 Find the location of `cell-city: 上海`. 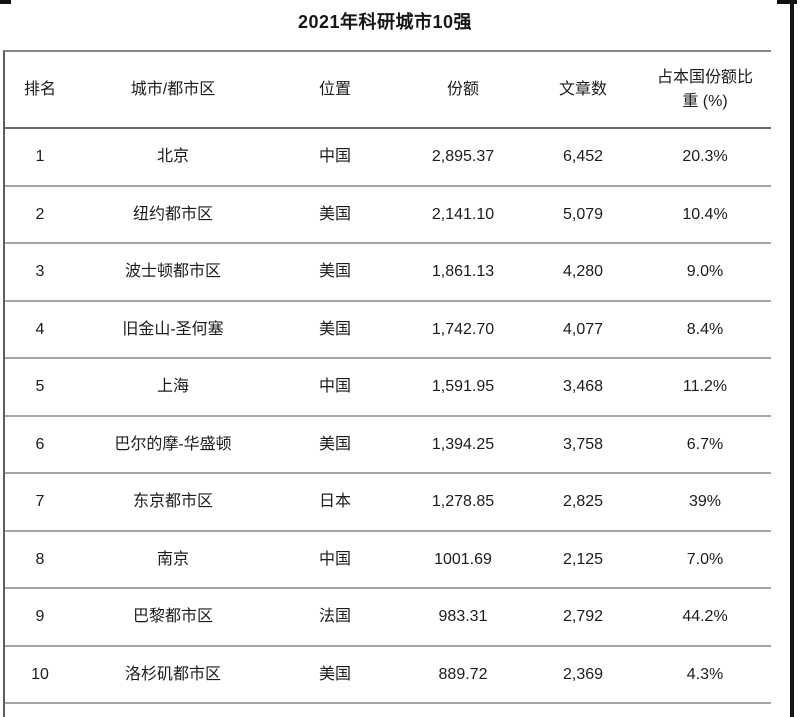

cell-city: 上海 is located at coordinates (172, 387).